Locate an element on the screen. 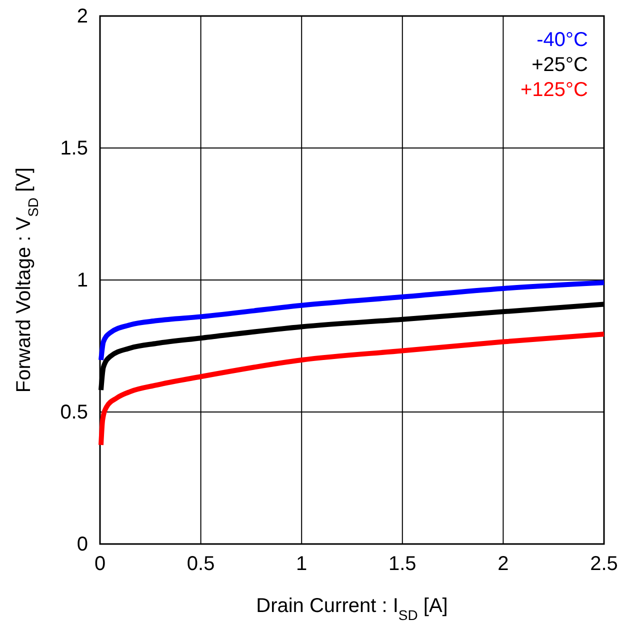 The image size is (637, 626). x-axis-title: Drain Current : I$_{SD}$ [A] is located at coordinates (352, 609).